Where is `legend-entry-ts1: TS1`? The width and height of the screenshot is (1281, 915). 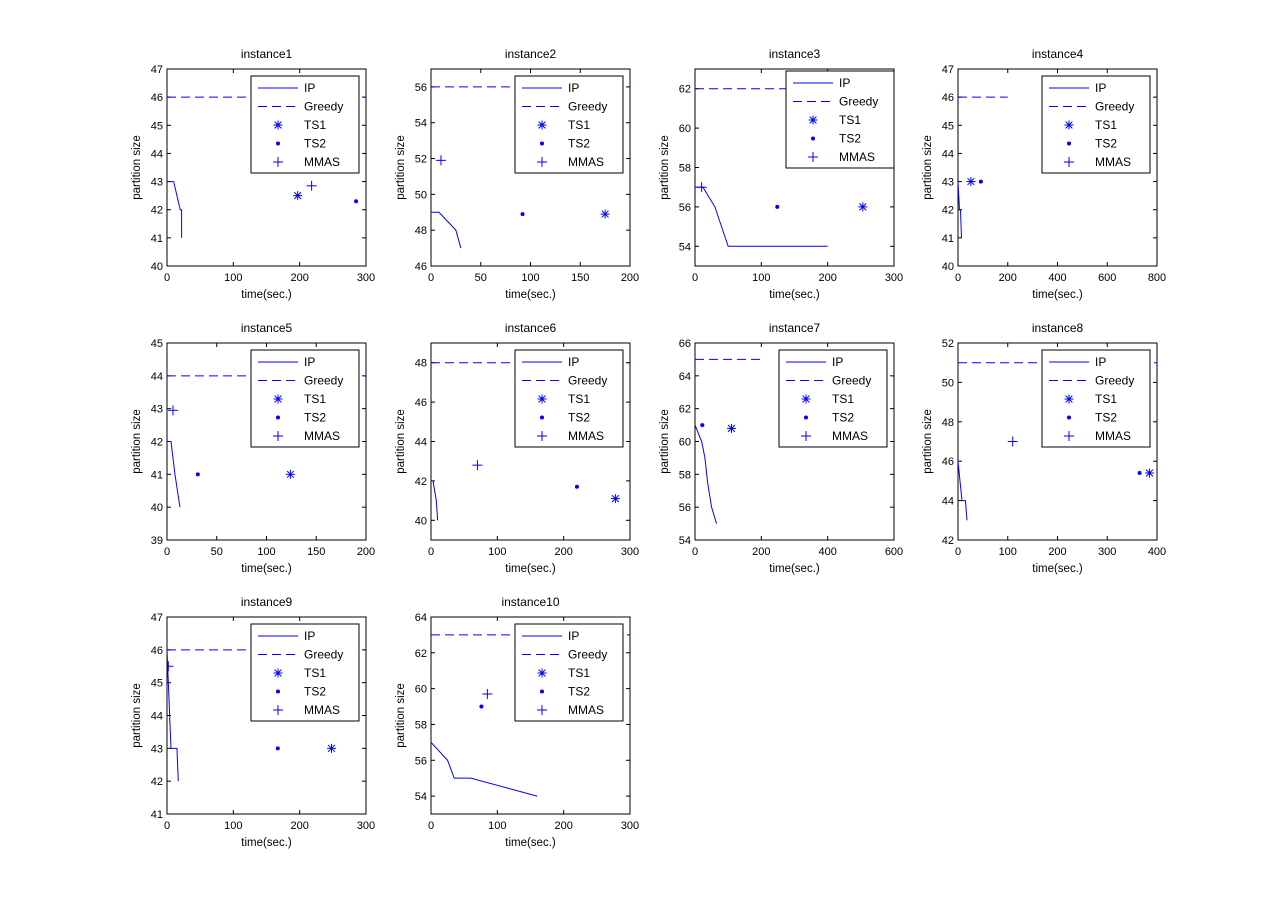 legend-entry-ts1: TS1 is located at coordinates (834, 120).